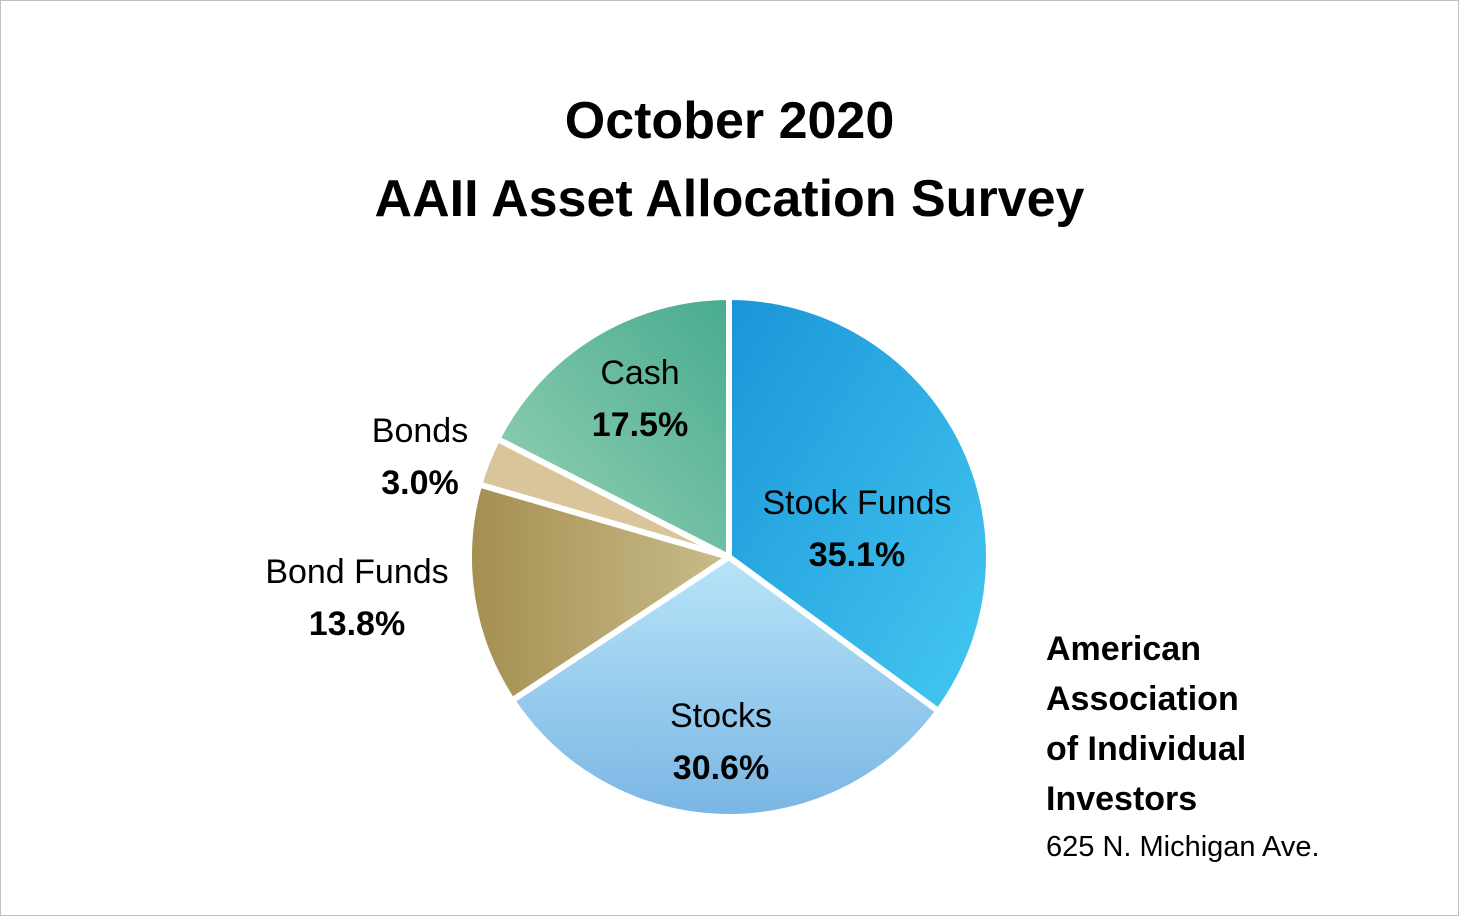 Image resolution: width=1459 pixels, height=916 pixels. What do you see at coordinates (729, 121) in the screenshot?
I see `chart-title-line-1: October 2020` at bounding box center [729, 121].